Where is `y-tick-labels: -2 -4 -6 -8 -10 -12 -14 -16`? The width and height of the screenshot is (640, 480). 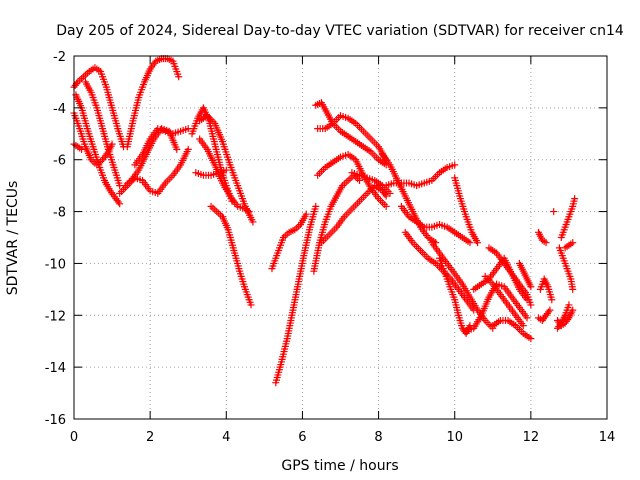
y-tick-labels: -2 -4 -6 -8 -10 -12 -14 -16 is located at coordinates (55, 239).